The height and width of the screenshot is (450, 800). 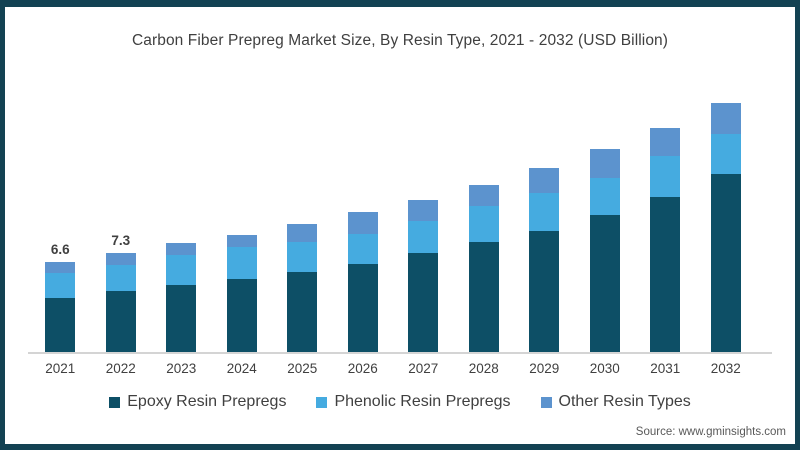 I want to click on x-axis-label-2028: 2028, so click(x=483, y=368).